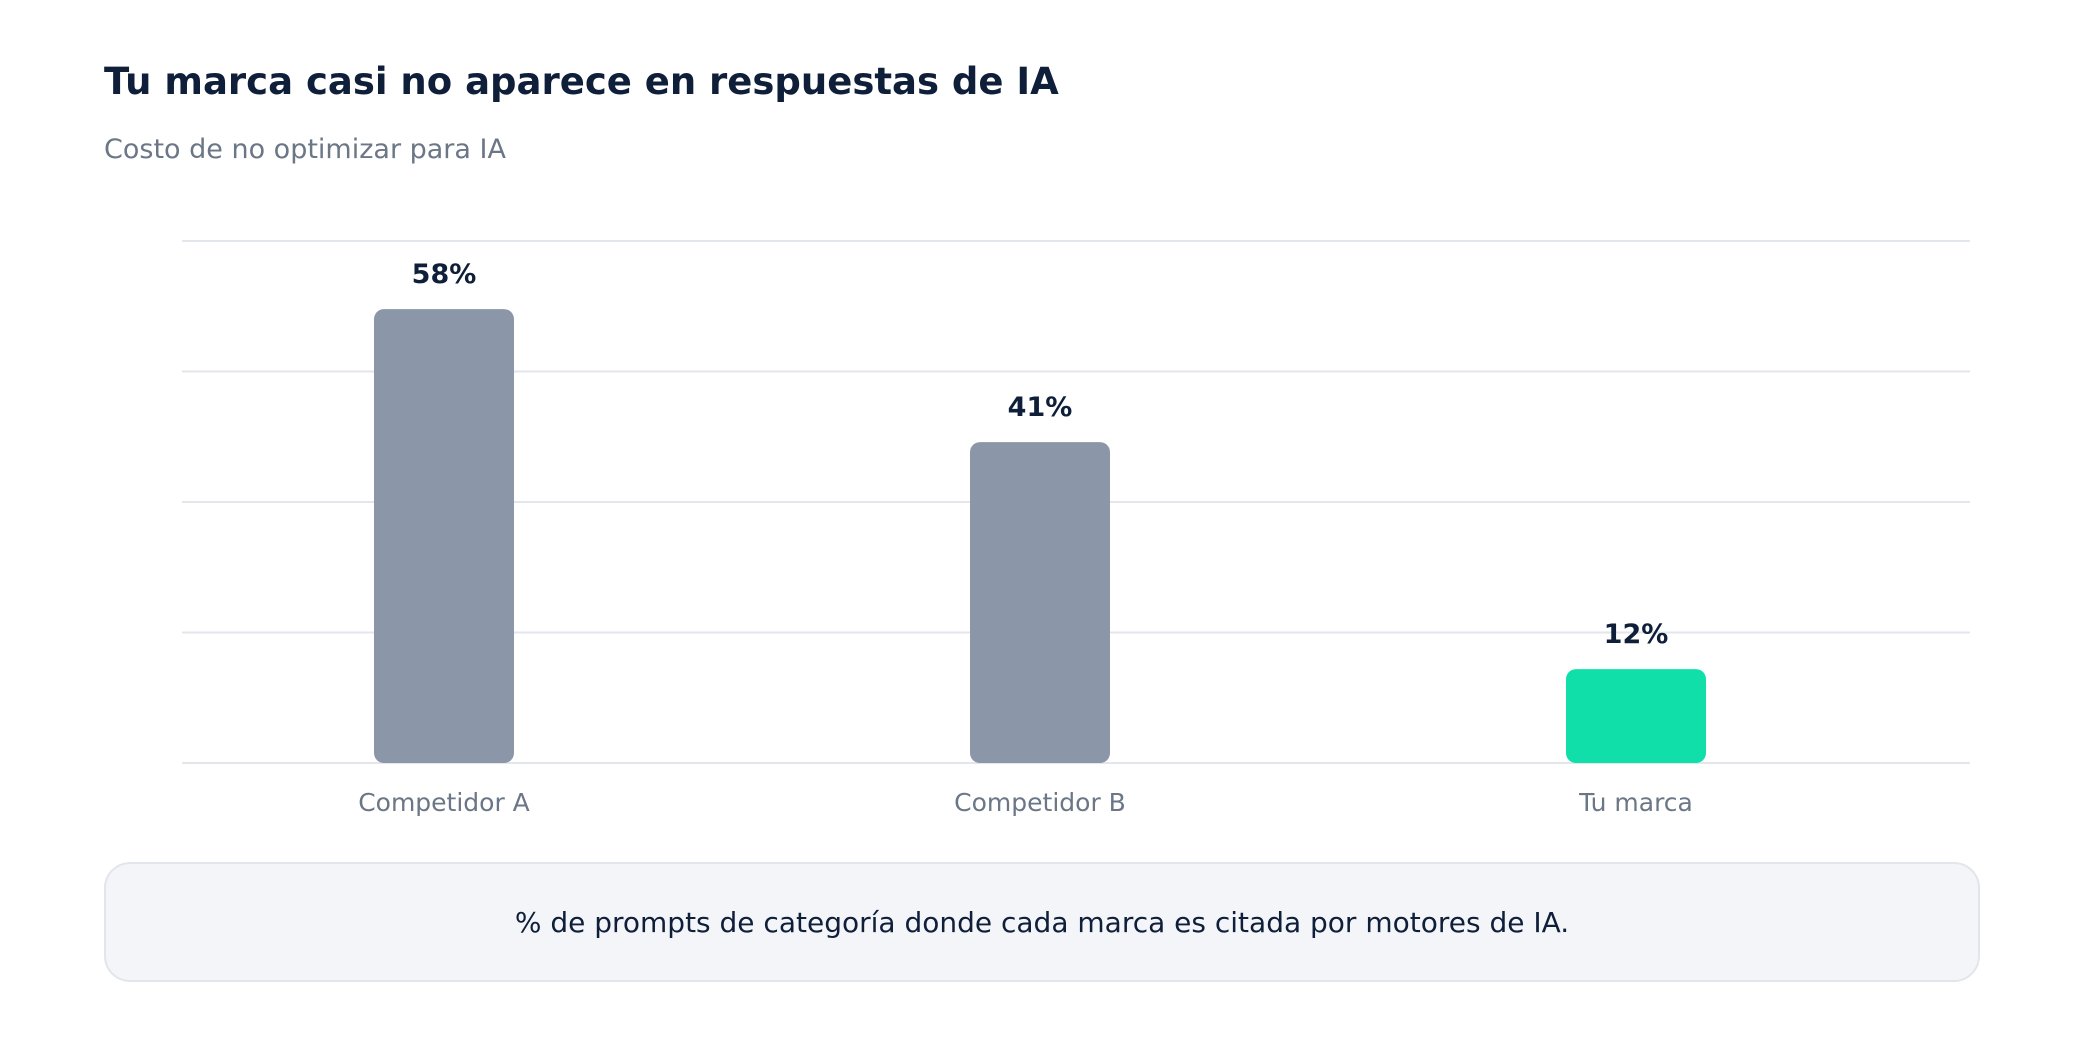  Describe the element at coordinates (444, 274) in the screenshot. I see `bar-value-label: 58%` at that location.